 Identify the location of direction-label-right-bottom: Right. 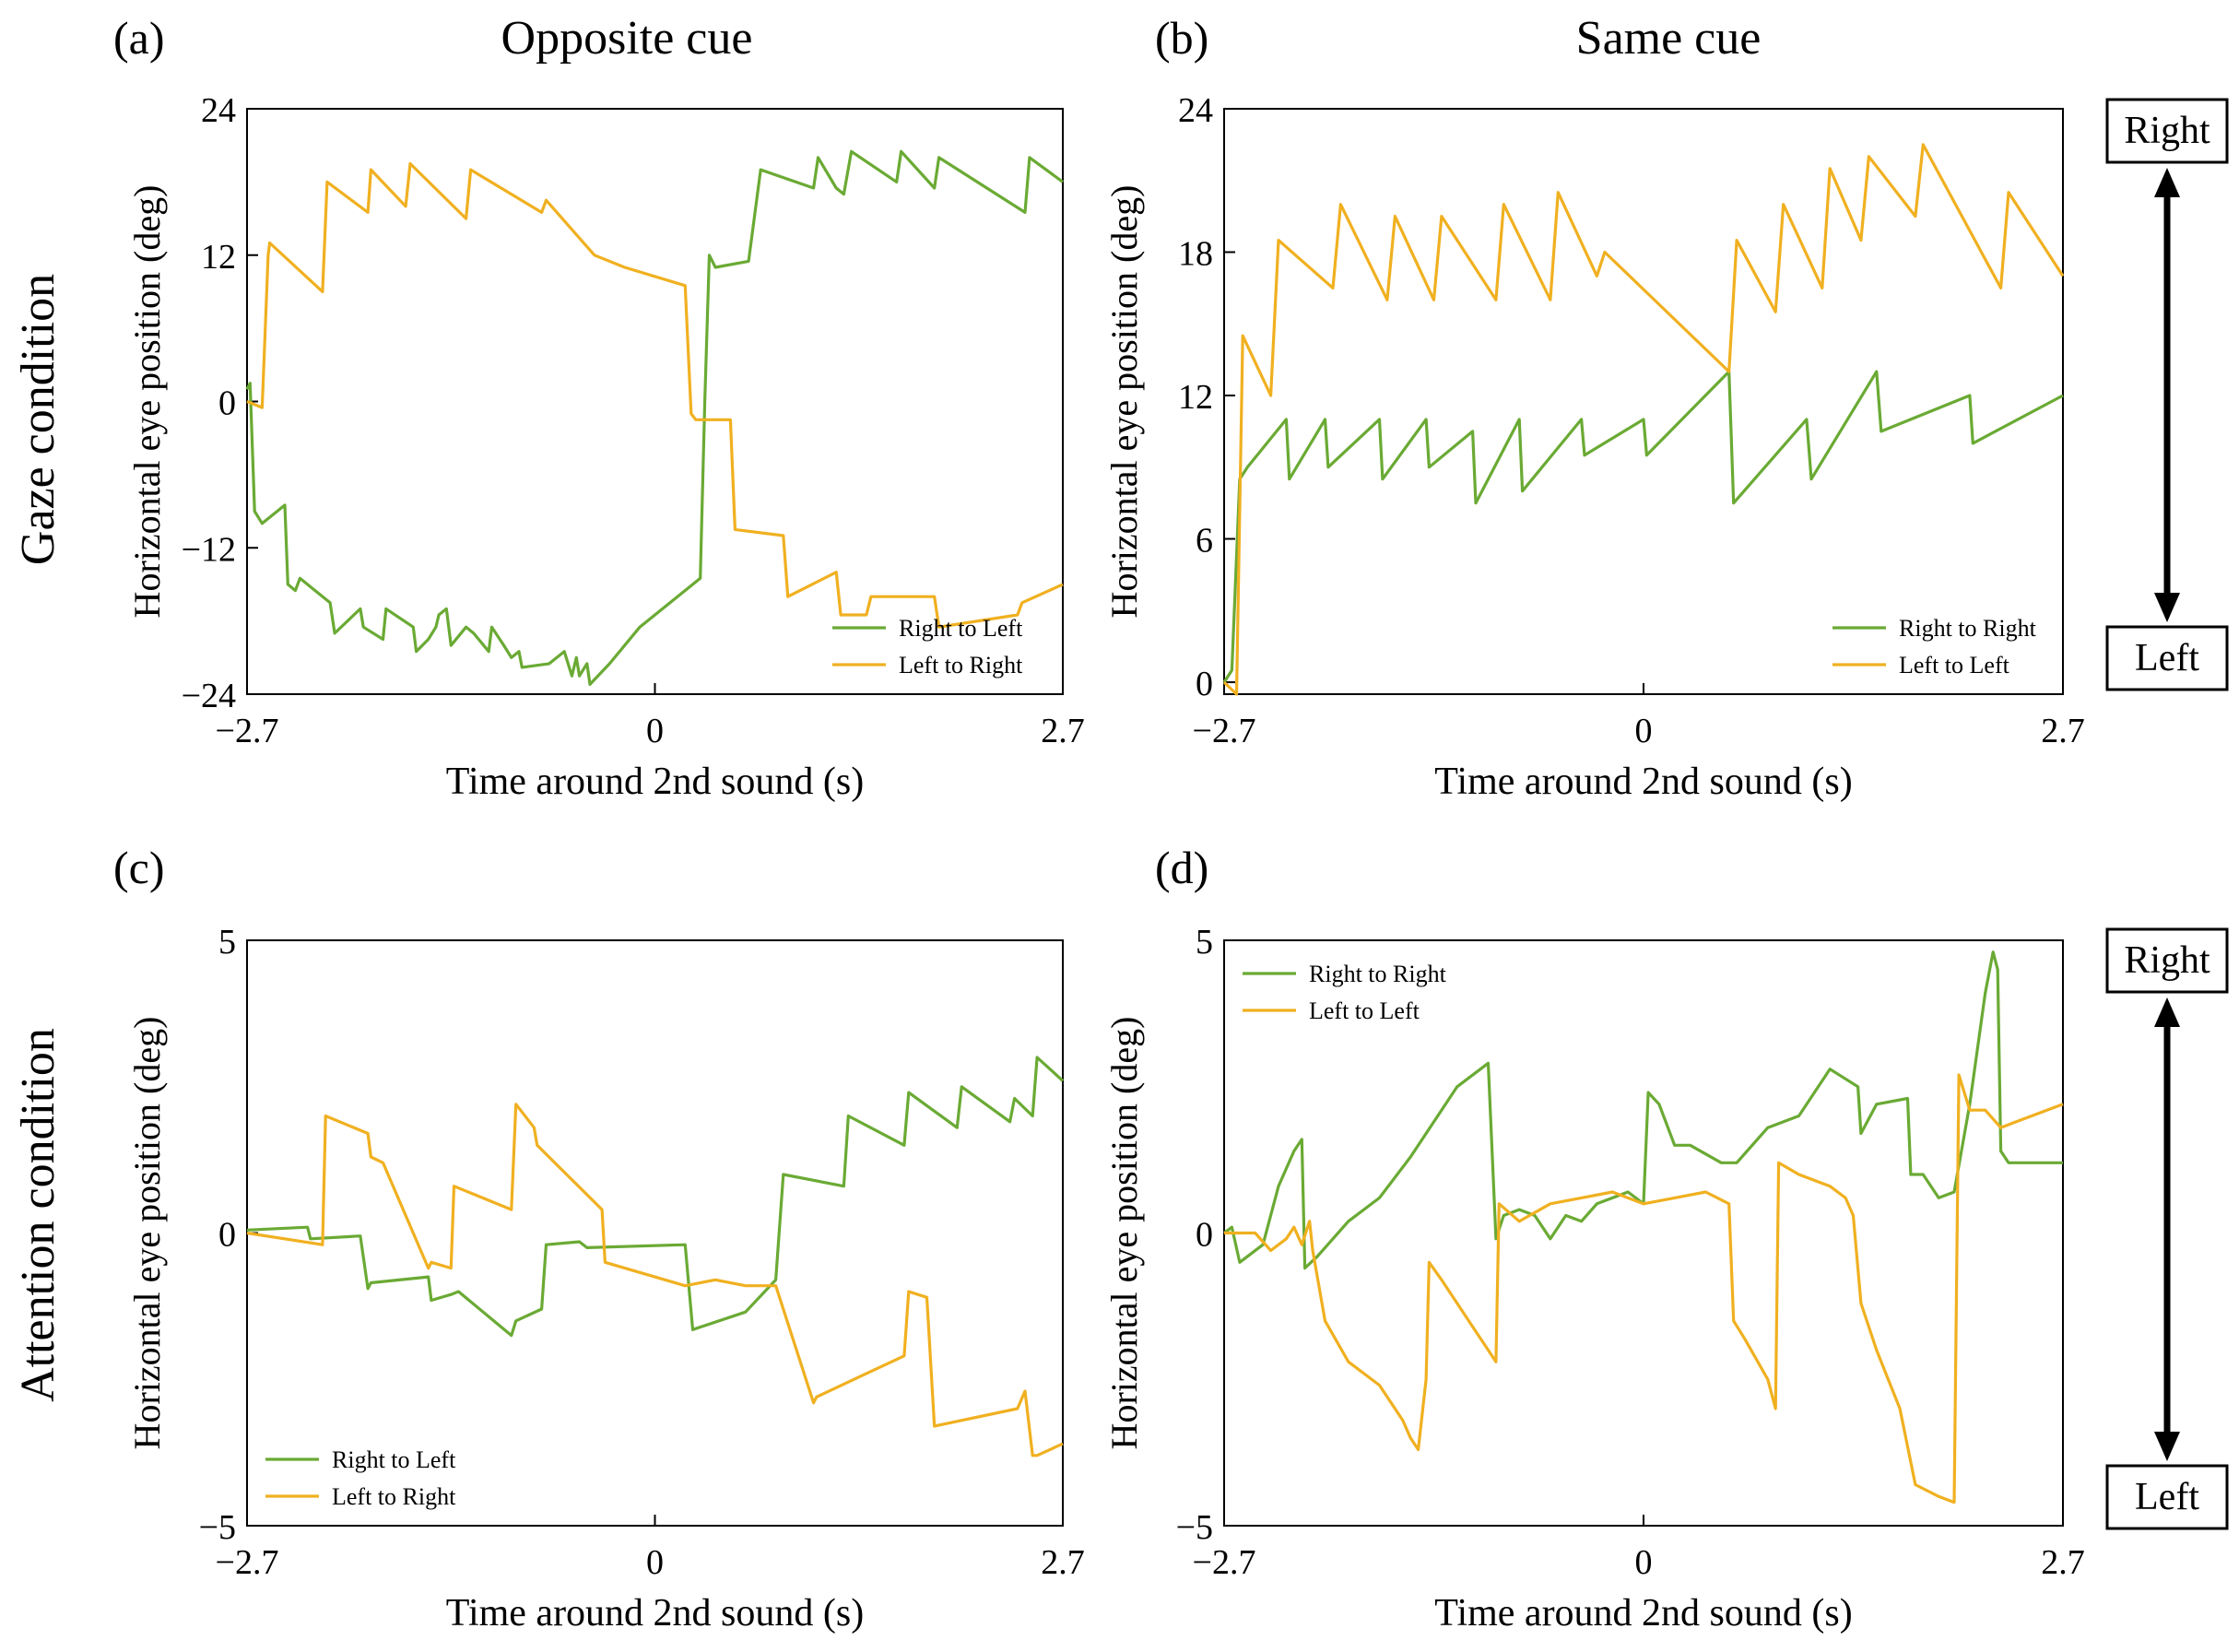
(2167, 960).